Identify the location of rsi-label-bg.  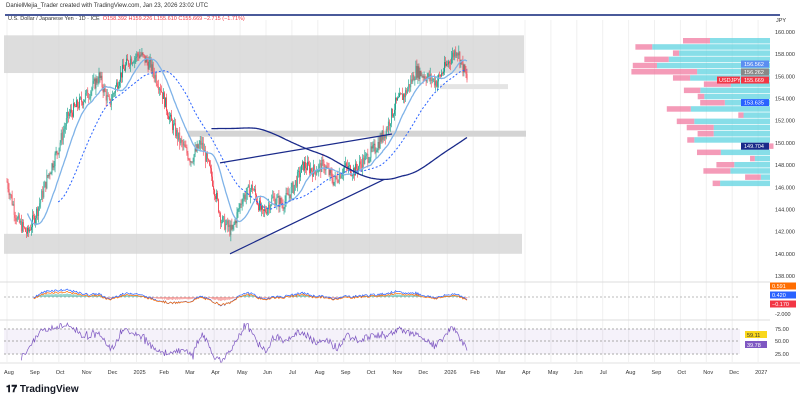
(756, 344).